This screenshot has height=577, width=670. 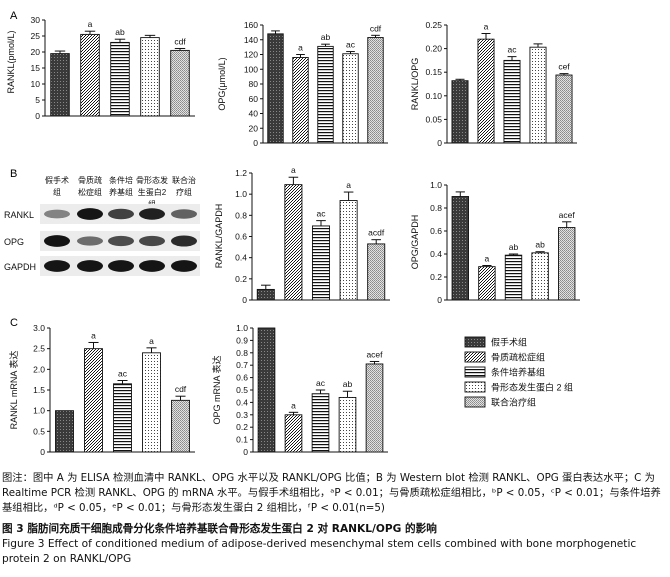 I want to click on y-tick-label: 0.15, so click(x=433, y=72).